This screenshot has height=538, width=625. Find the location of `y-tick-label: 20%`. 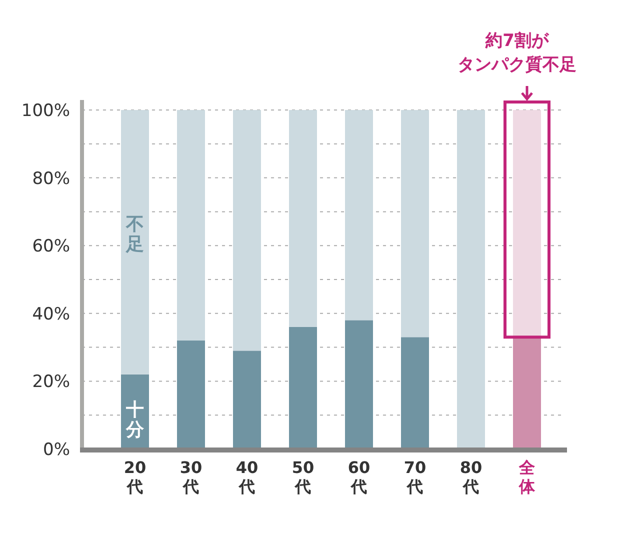

y-tick-label: 20% is located at coordinates (51, 382).